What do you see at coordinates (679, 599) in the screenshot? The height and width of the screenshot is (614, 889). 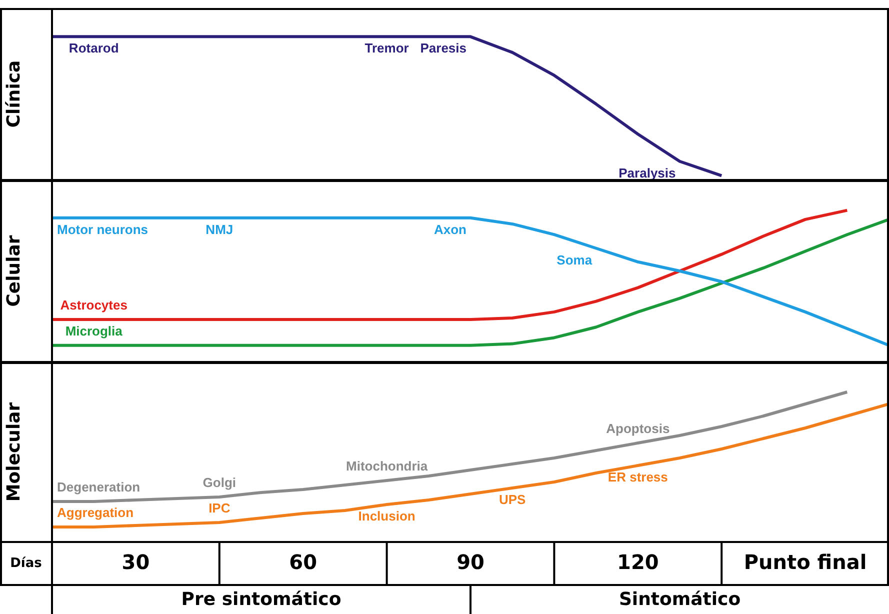 I see `text: Sintomático` at bounding box center [679, 599].